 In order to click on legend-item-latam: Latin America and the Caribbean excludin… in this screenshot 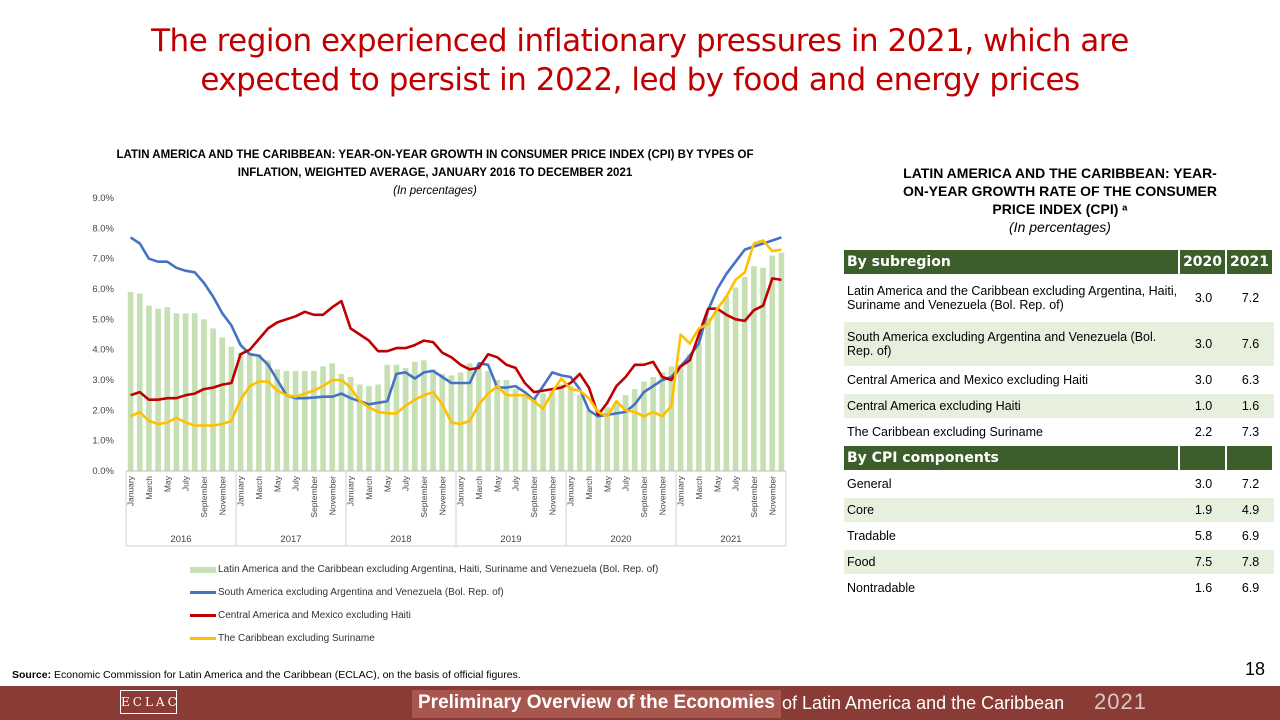, I will do `click(424, 569)`.